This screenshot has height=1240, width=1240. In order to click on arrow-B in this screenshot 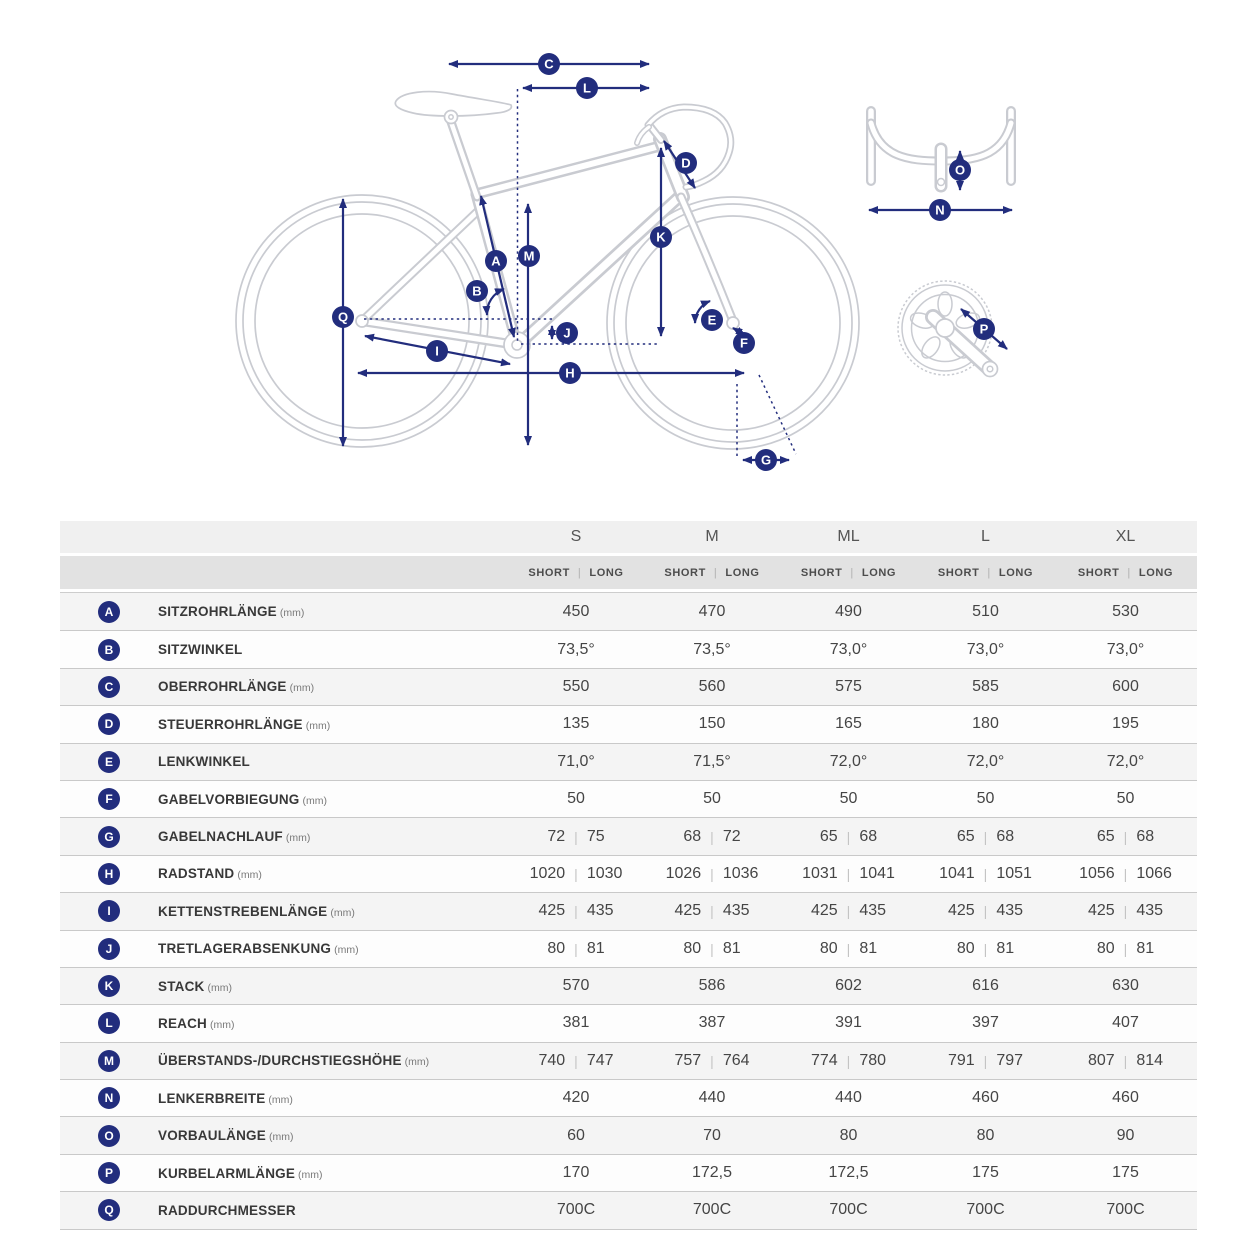, I will do `click(493, 301)`.